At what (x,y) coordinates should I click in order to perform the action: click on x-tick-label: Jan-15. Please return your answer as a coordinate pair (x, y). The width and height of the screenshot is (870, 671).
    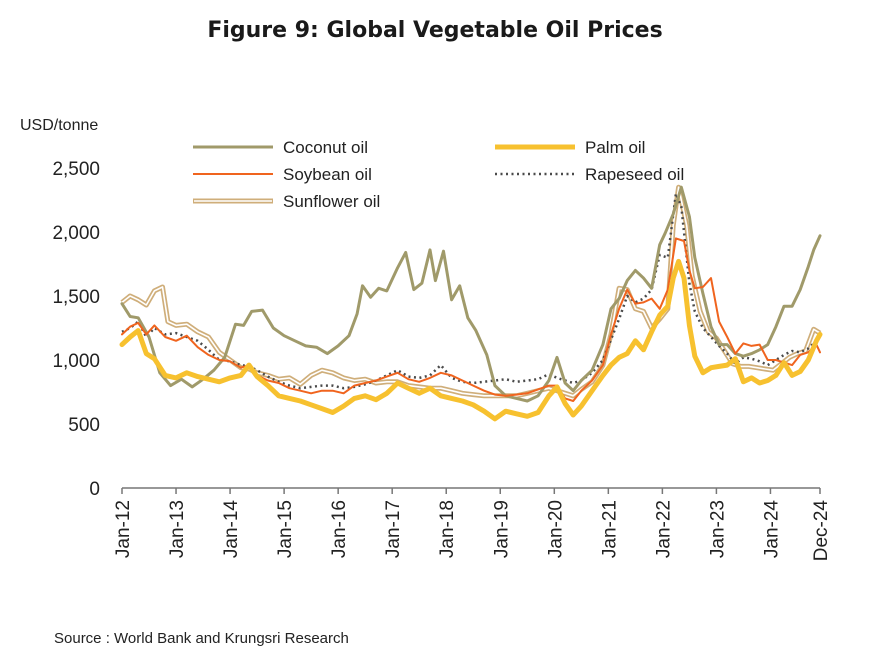
    Looking at the image, I should click on (285, 529).